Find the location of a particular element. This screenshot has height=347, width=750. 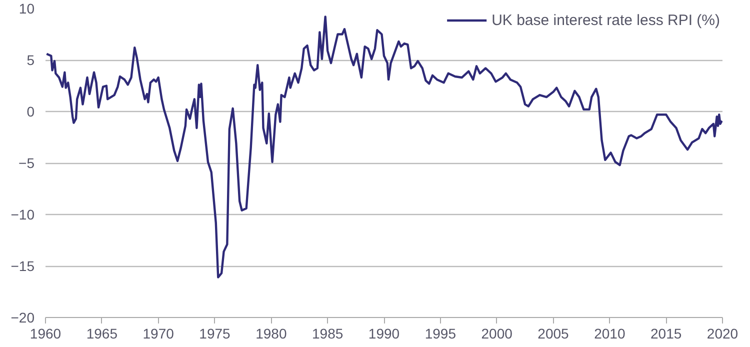

x-tick-label: 2005 is located at coordinates (554, 334).